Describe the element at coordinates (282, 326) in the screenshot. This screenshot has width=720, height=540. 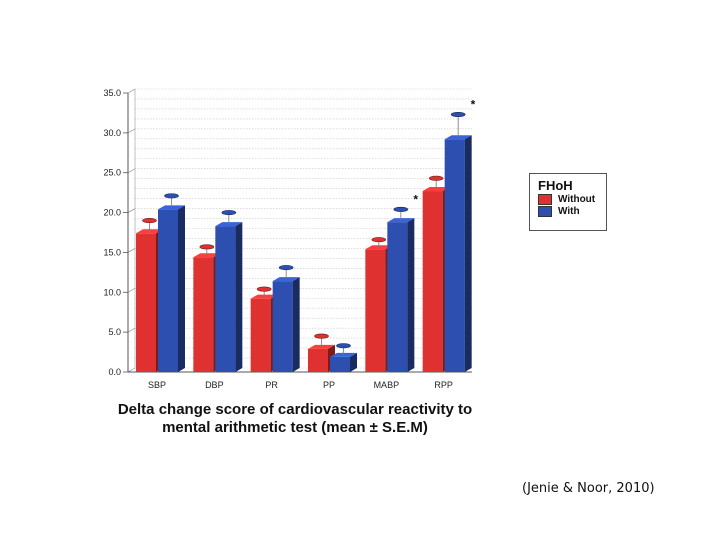
I see `bar-with-pr` at that location.